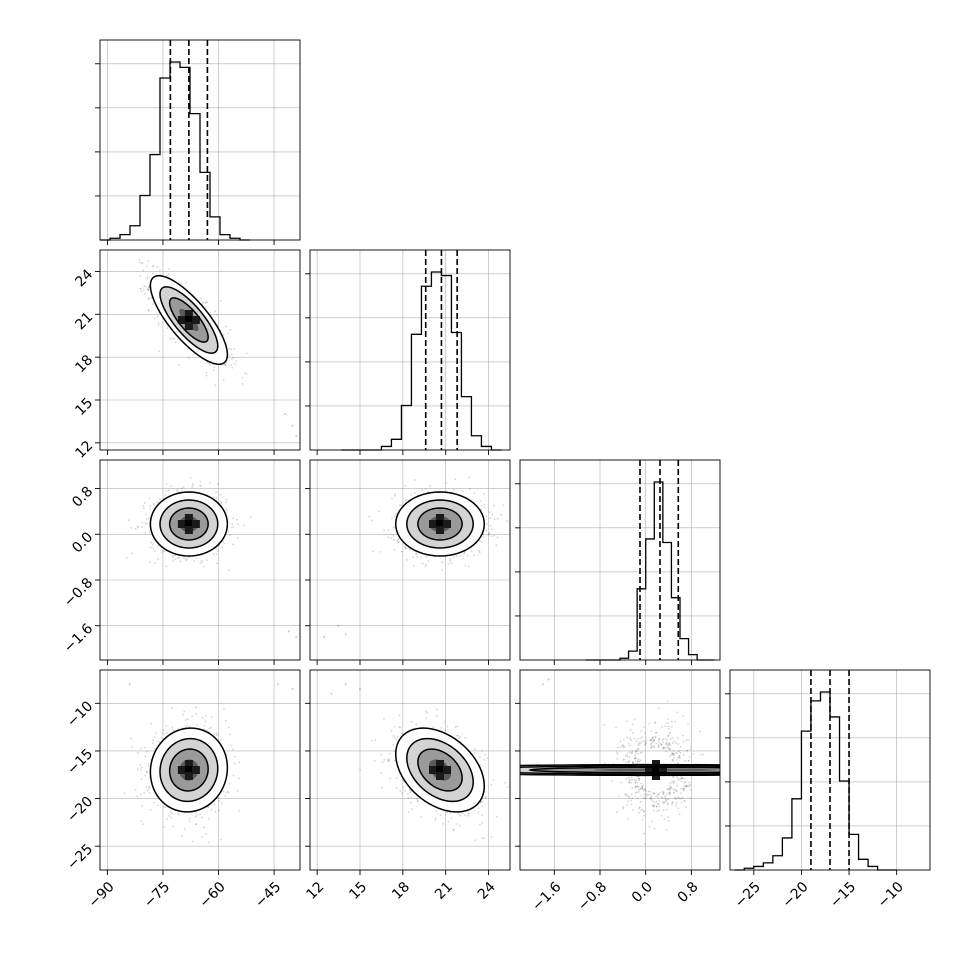  What do you see at coordinates (84, 321) in the screenshot?
I see `y-tick-label-p2: 21` at bounding box center [84, 321].